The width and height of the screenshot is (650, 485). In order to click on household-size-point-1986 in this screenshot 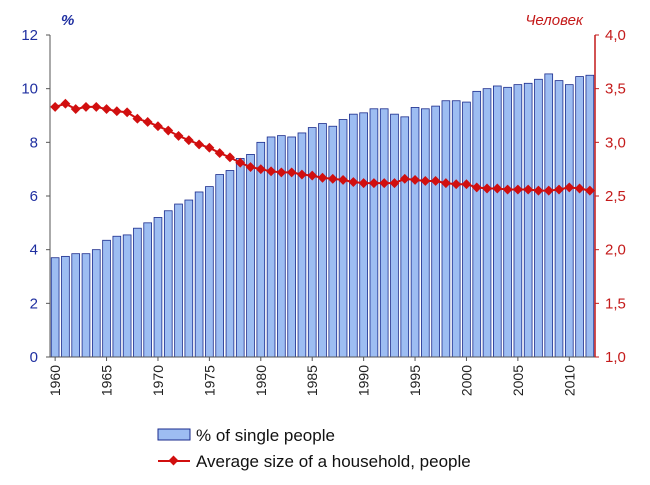, I will do `click(322, 177)`.